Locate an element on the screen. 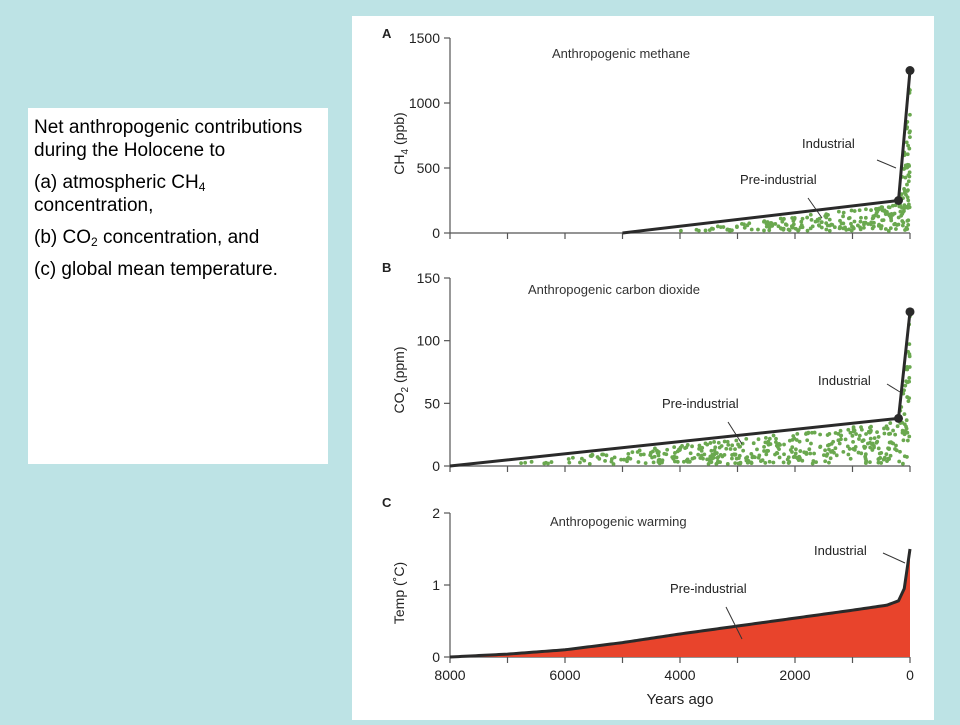  caption-item-a-prefix: (a) atmospheric CH is located at coordinates (116, 182).